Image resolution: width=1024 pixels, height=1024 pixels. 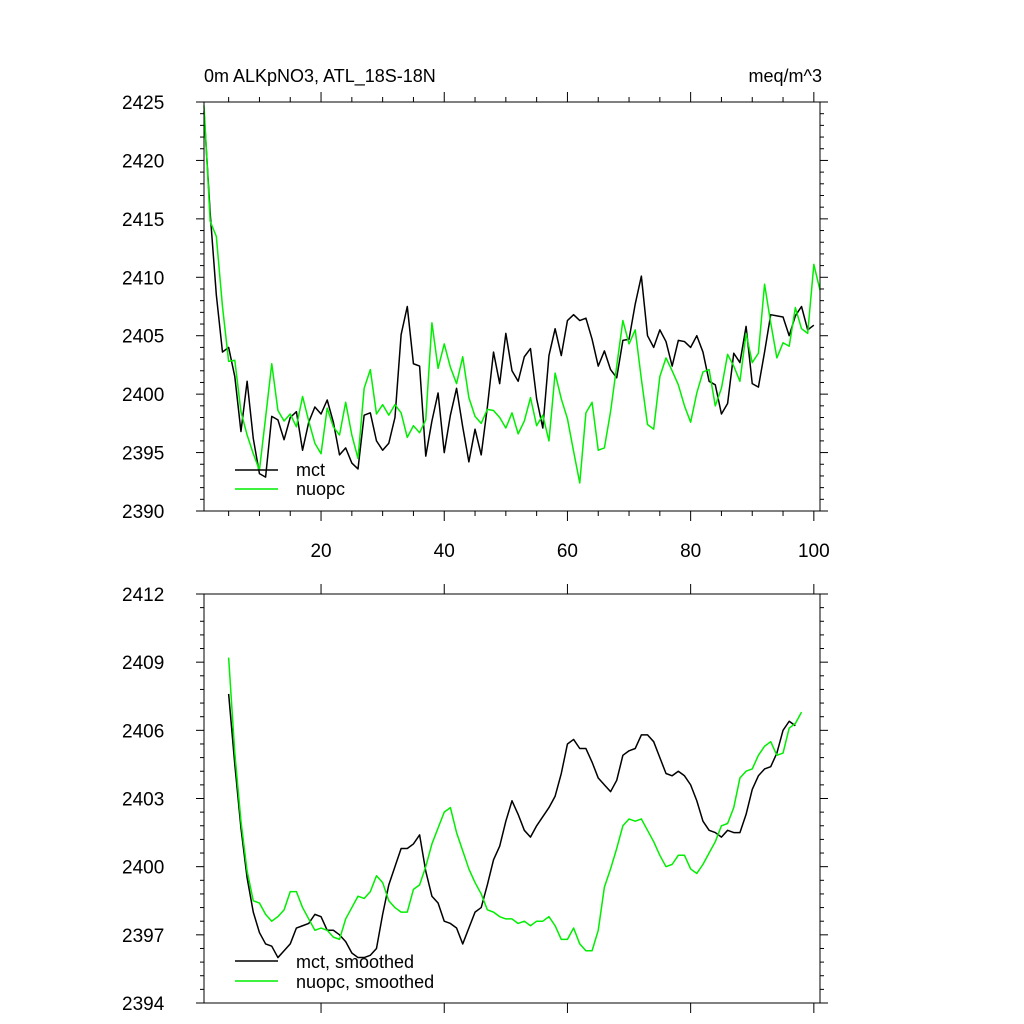 I want to click on x-tick-label: 20, so click(x=320, y=551).